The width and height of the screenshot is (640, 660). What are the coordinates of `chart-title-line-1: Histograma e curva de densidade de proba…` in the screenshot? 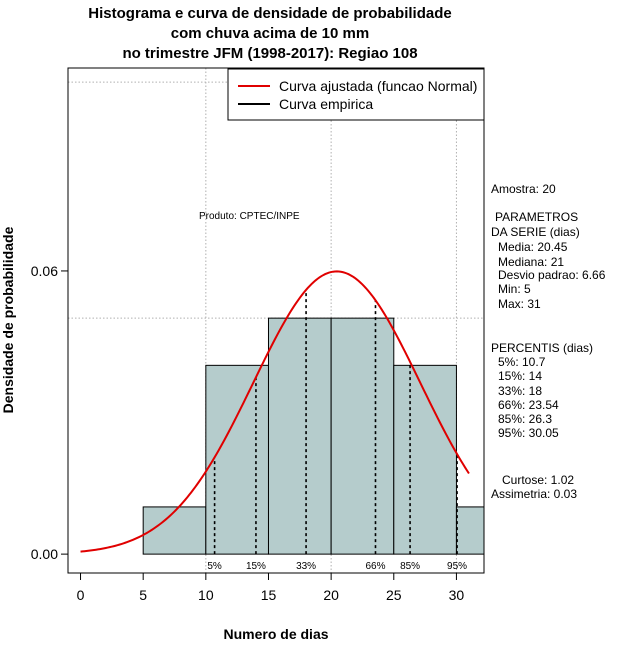 It's located at (270, 13).